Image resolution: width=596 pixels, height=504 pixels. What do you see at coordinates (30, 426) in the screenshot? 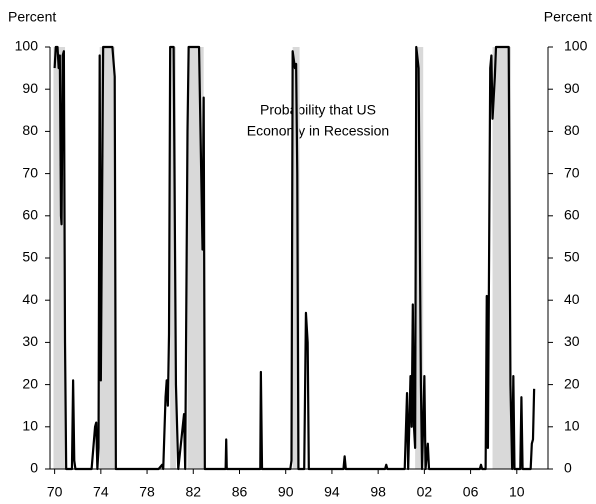
I see `y-tick-label: 10` at bounding box center [30, 426].